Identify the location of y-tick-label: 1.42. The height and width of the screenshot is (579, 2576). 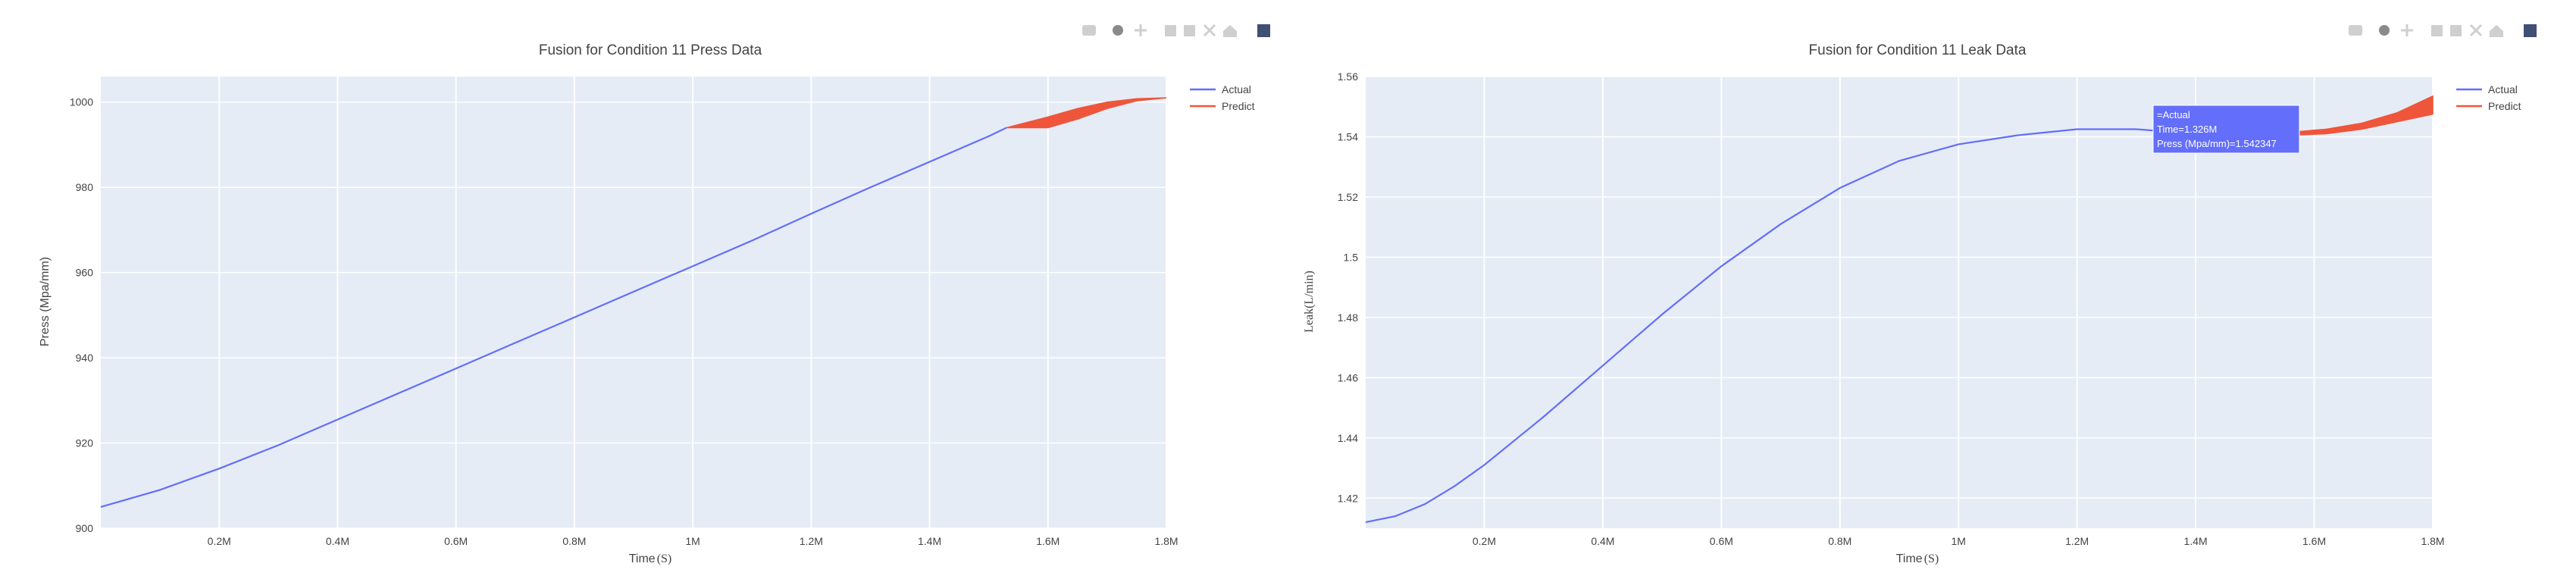
(1348, 498).